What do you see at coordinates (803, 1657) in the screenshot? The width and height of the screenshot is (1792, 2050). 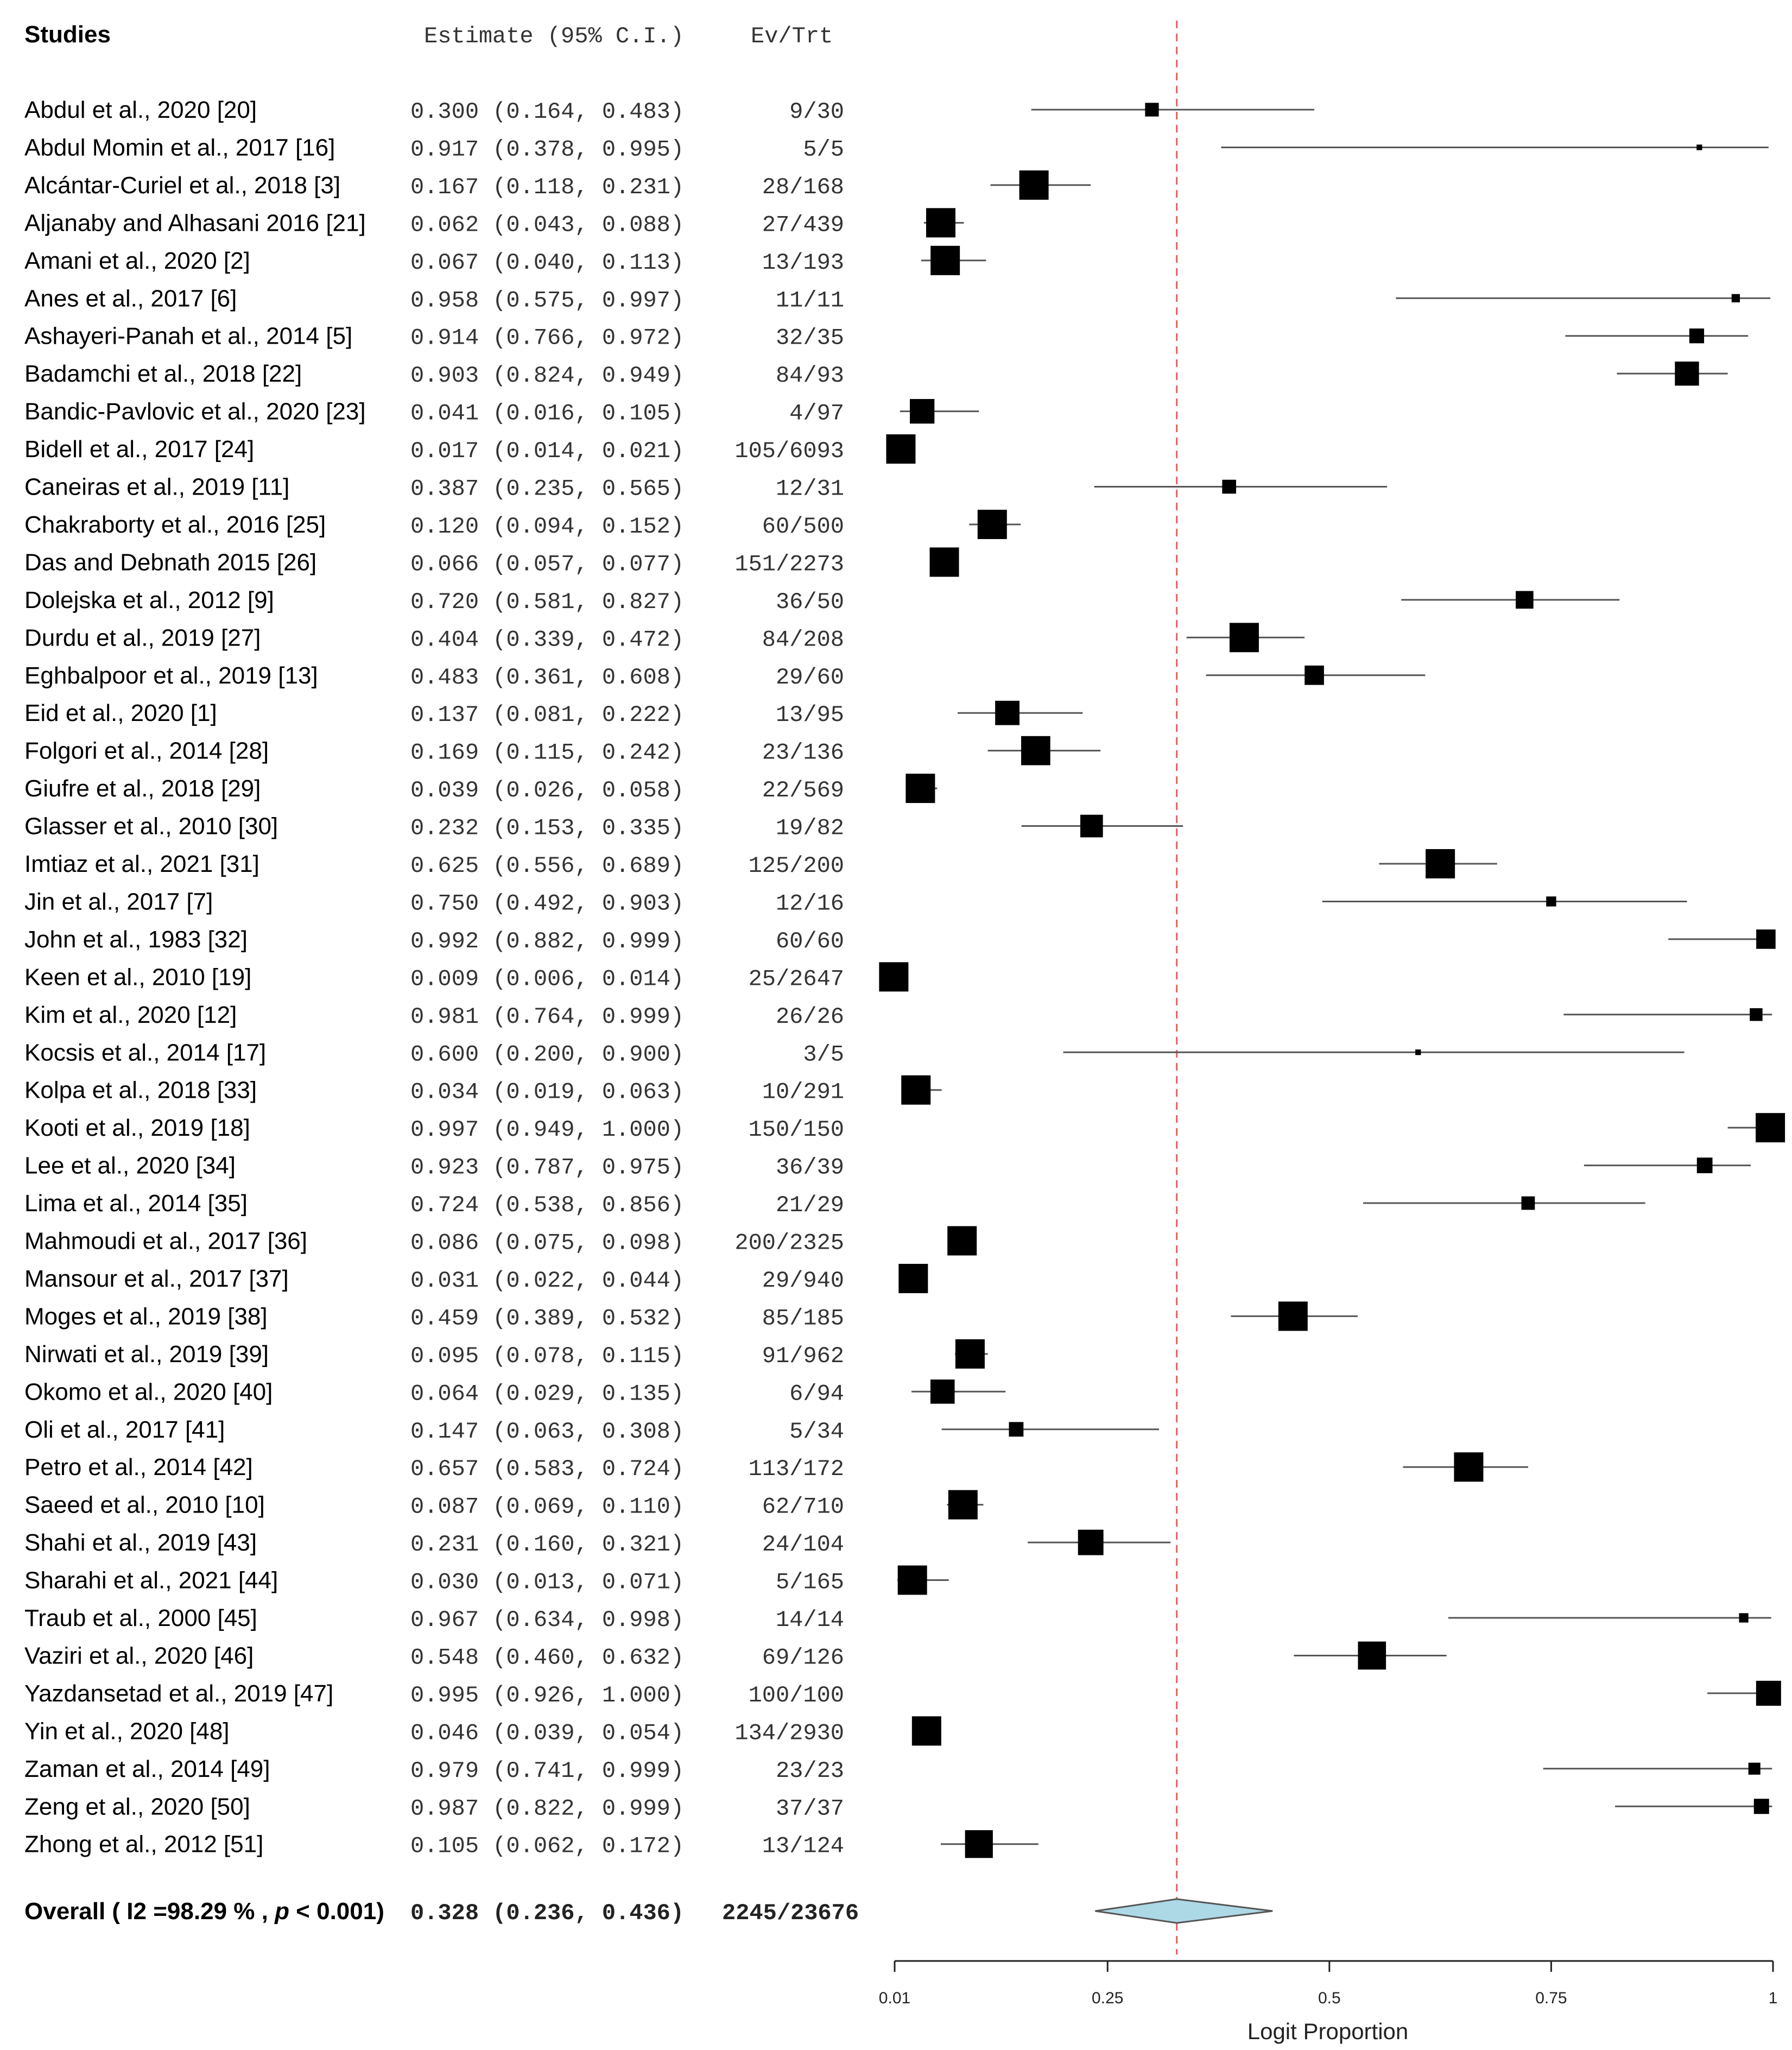 I see `study-events: 69/126` at bounding box center [803, 1657].